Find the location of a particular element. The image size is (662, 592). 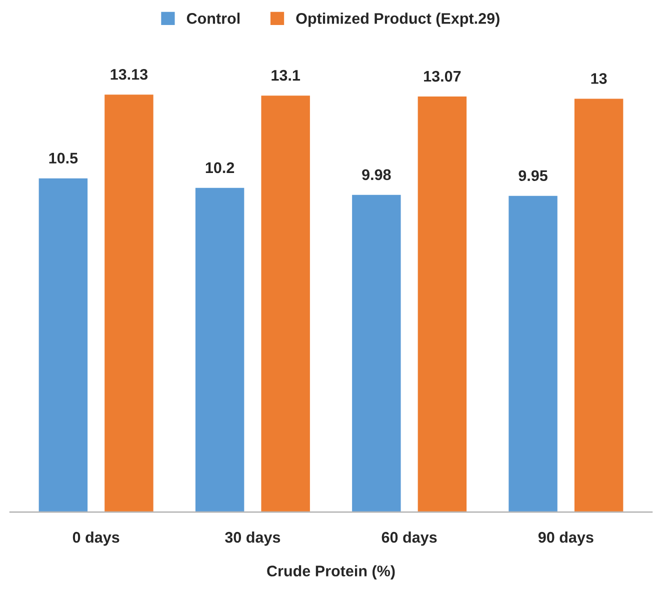

data-label: 13.1 is located at coordinates (286, 75).